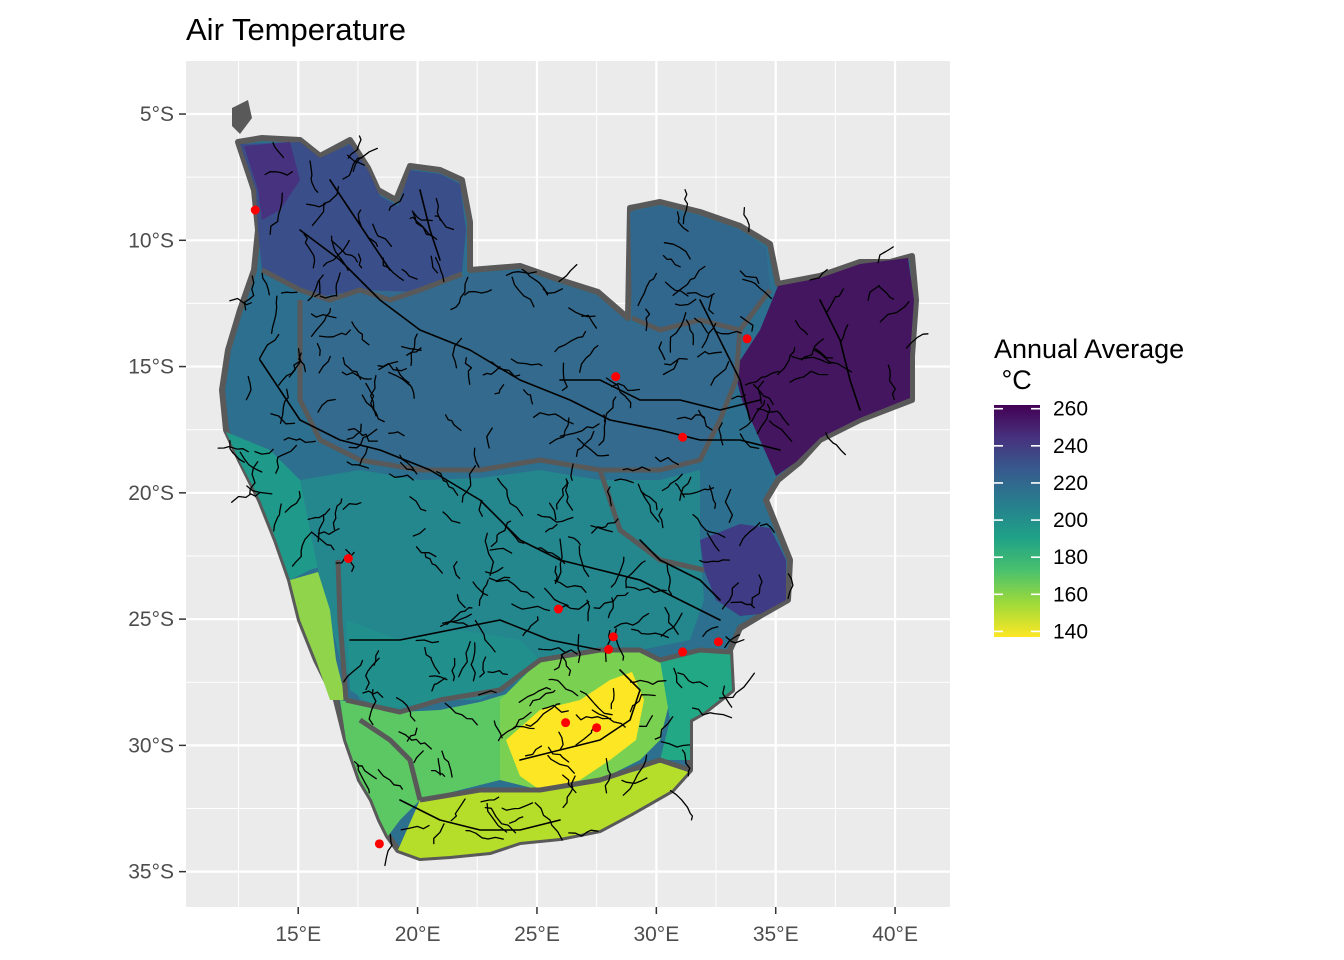  I want to click on legend-title: Annual Average °C, so click(1089, 364).